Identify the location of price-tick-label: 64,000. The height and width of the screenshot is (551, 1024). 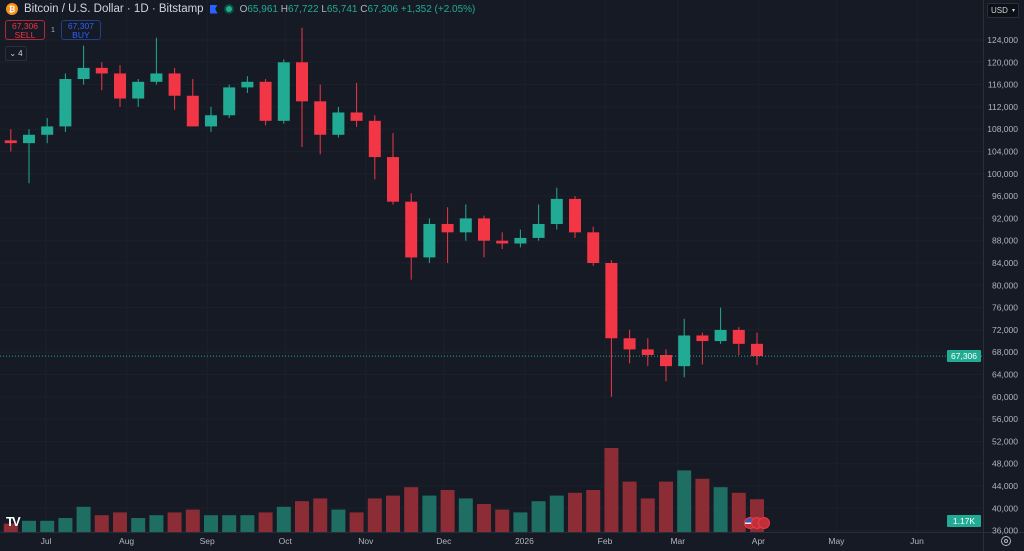
(1005, 375).